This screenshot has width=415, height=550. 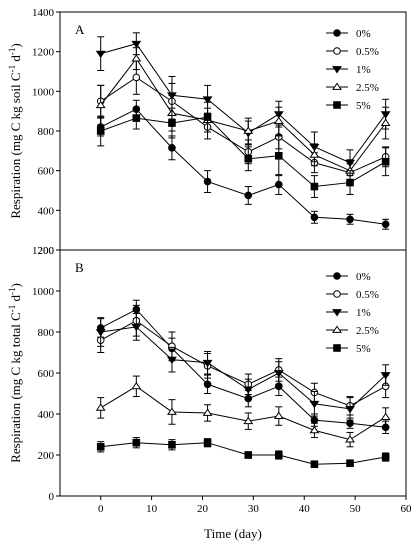 What do you see at coordinates (348, 349) in the screenshot?
I see `panel-b-legend-entry: 5%` at bounding box center [348, 349].